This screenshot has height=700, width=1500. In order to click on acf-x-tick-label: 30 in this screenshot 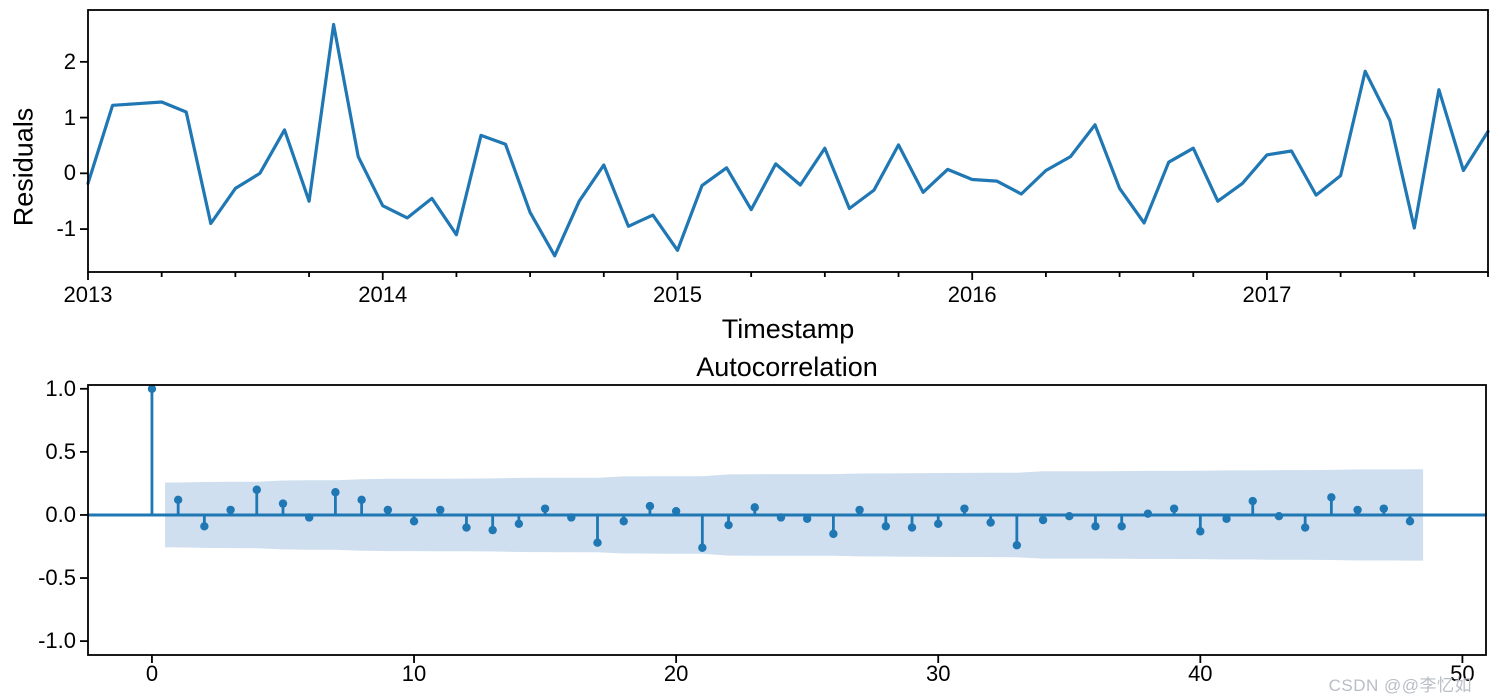, I will do `click(938, 673)`.